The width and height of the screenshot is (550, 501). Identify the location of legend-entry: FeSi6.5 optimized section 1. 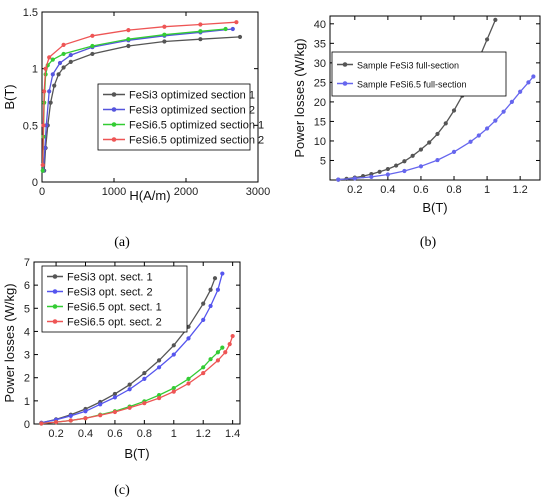
(196, 126).